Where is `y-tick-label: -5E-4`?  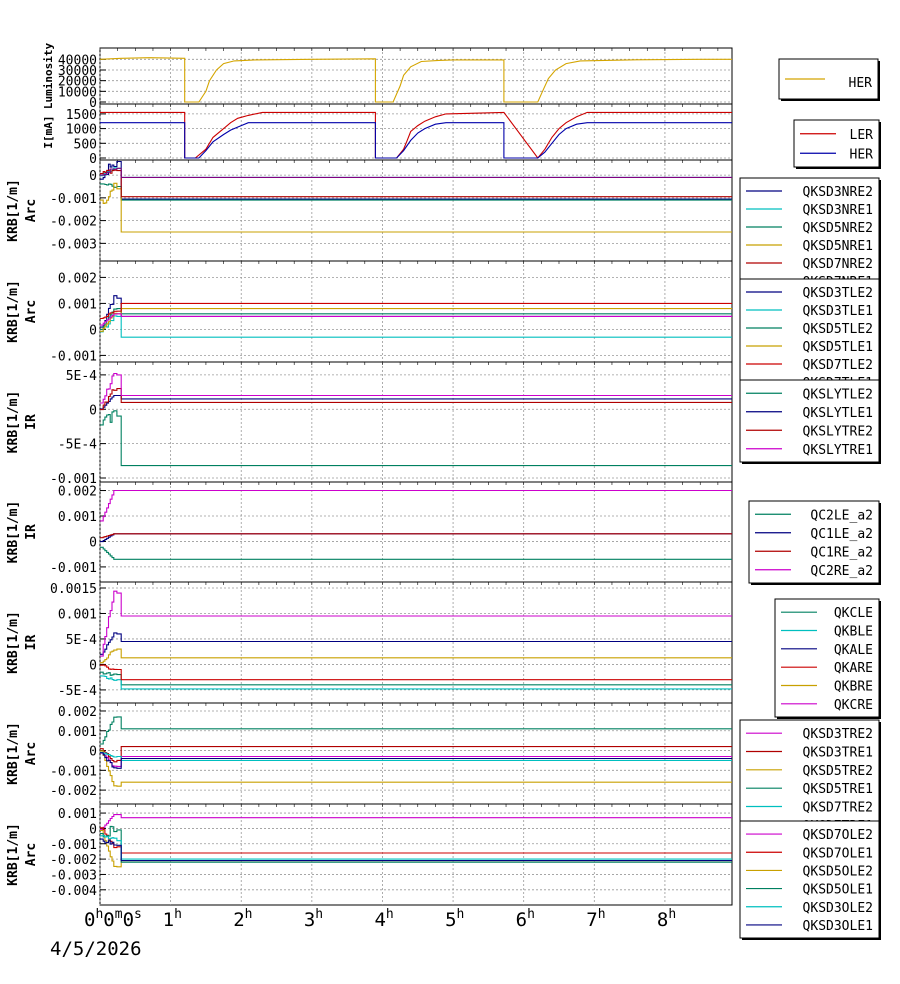
y-tick-label: -5E-4 is located at coordinates (77, 445).